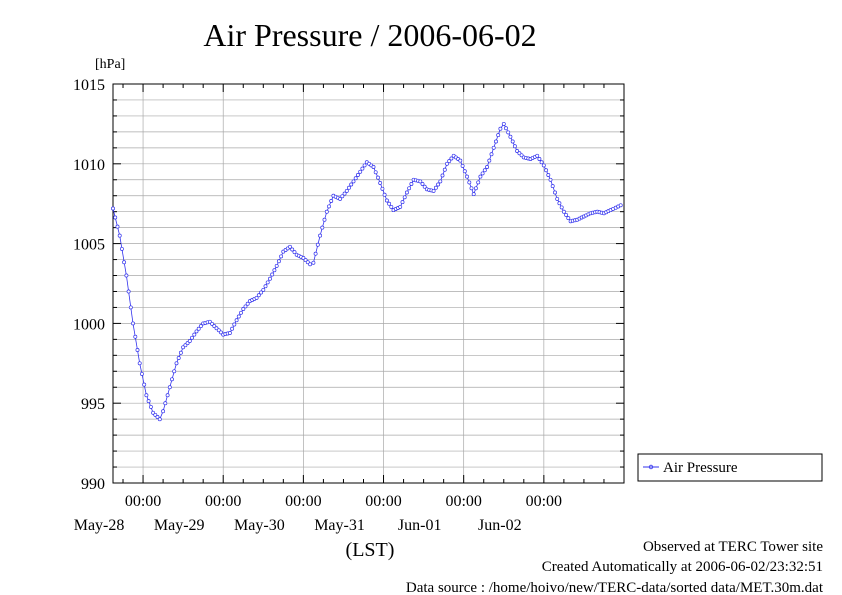 Image resolution: width=842 pixels, height=595 pixels. What do you see at coordinates (651, 467) in the screenshot?
I see `legend-marker-swatch` at bounding box center [651, 467].